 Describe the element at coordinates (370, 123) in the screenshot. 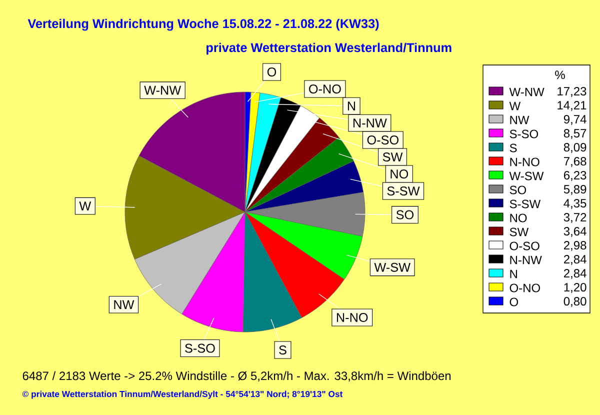

I see `slice-label: N-NW` at that location.